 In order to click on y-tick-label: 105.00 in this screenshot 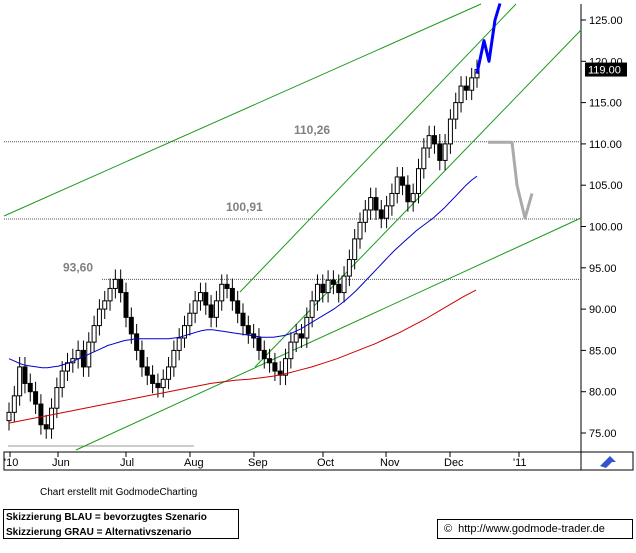, I will do `click(606, 186)`.